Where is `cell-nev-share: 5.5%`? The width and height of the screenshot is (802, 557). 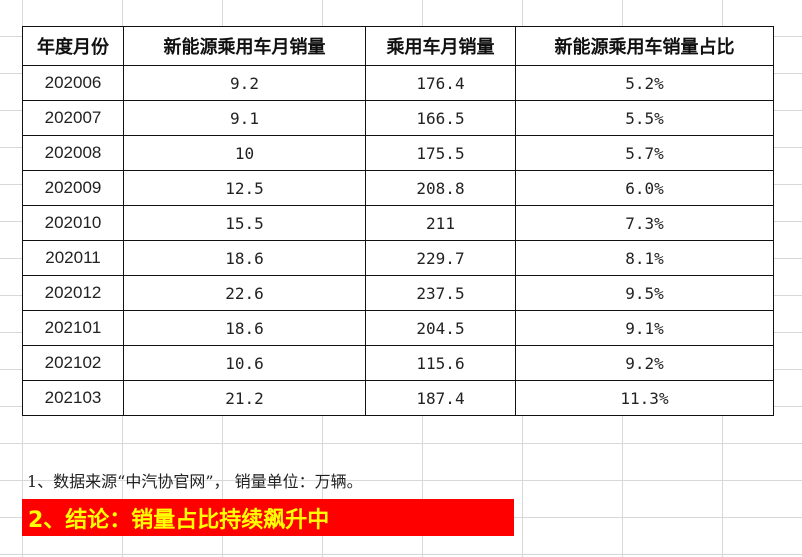
cell-nev-share: 5.5% is located at coordinates (644, 118).